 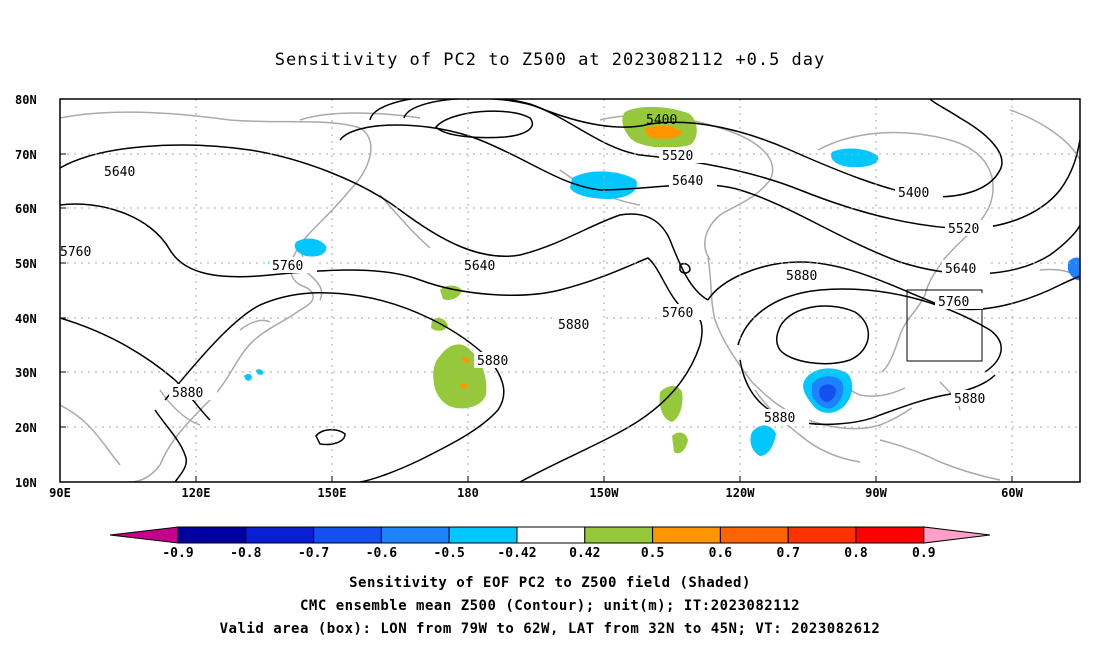 I want to click on contour-5760-east, so click(x=893, y=286).